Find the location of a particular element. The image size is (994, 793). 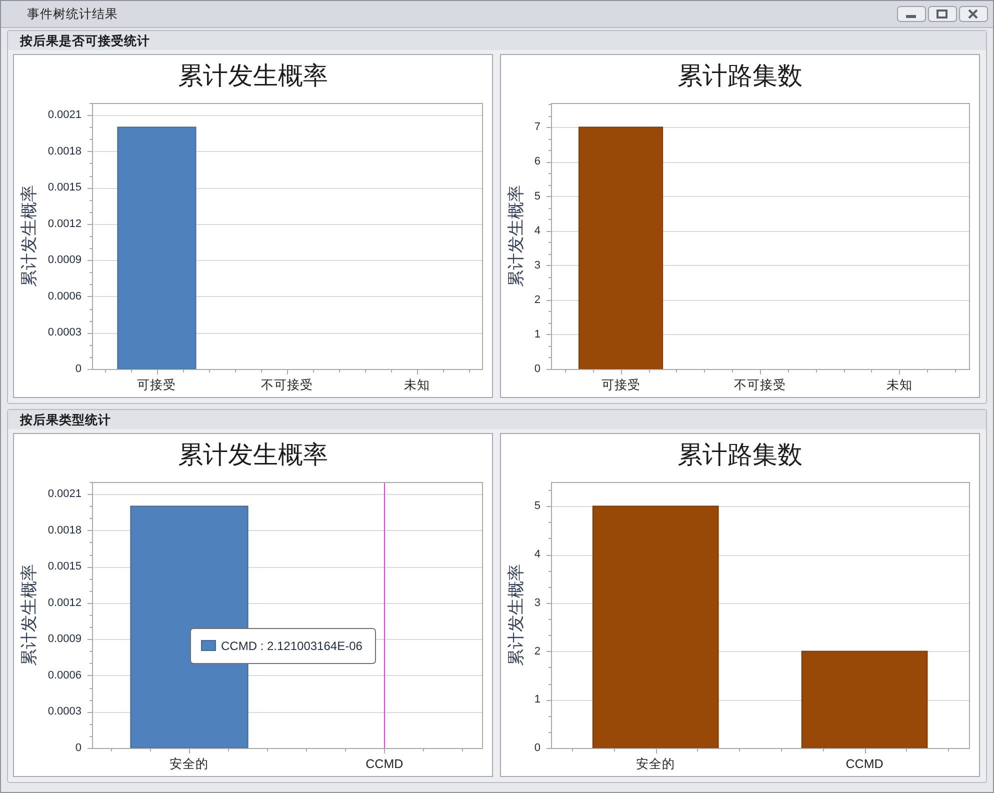

chart-subtitle: 按后果是否可接受统计 is located at coordinates (84, 40).